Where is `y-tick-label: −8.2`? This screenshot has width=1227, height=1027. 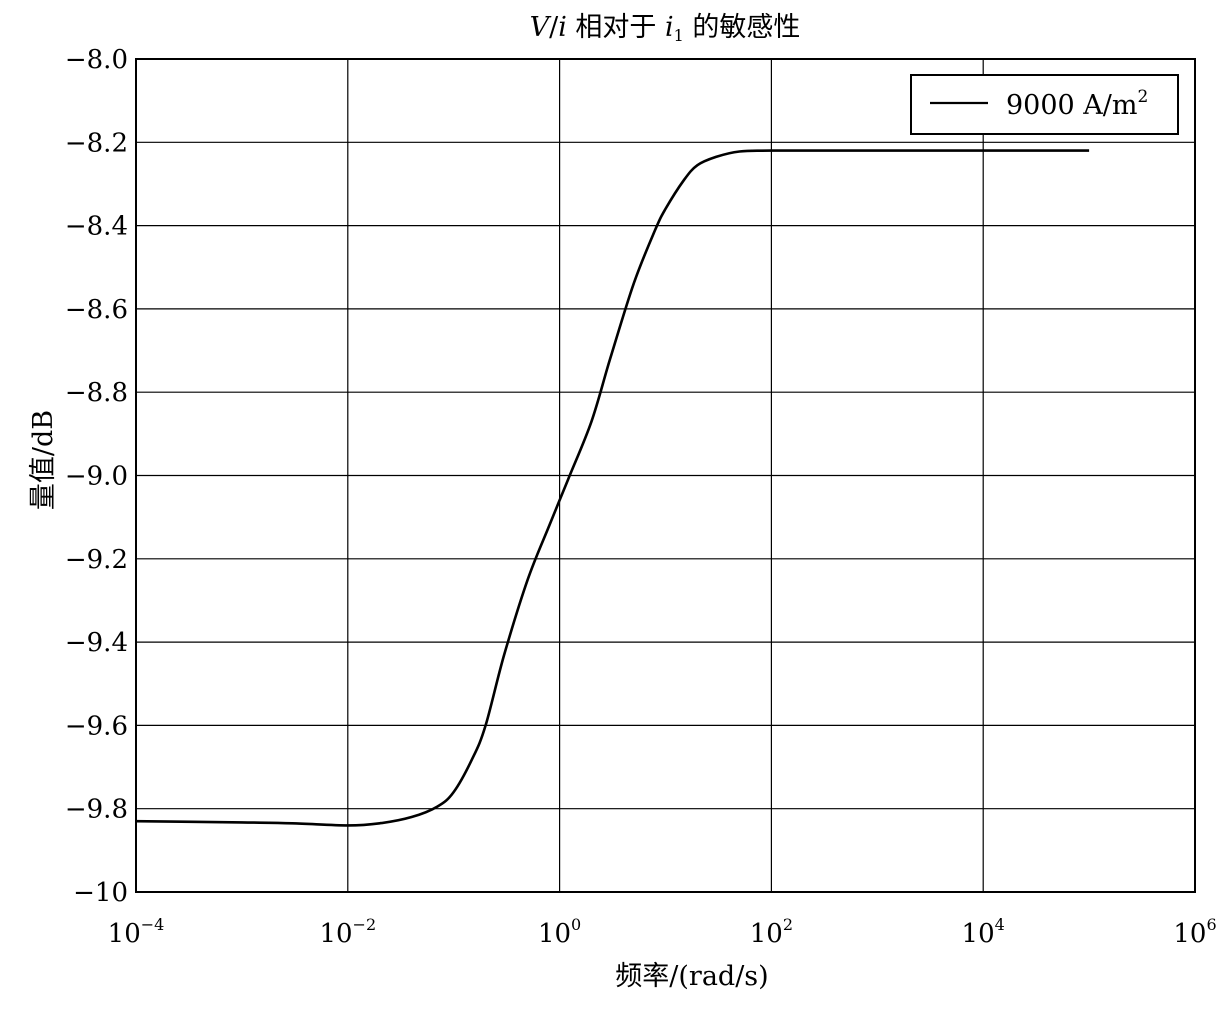
y-tick-label: −8.2 is located at coordinates (96, 143).